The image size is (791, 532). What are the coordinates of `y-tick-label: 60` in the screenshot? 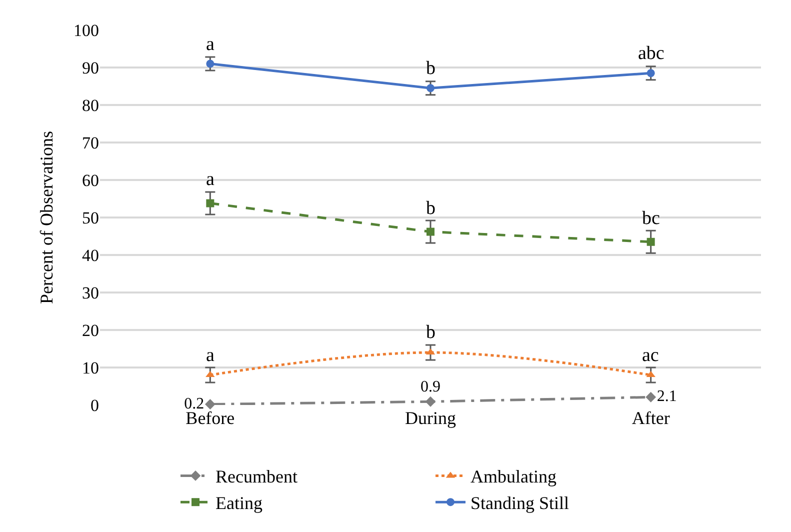 It's located at (90, 180).